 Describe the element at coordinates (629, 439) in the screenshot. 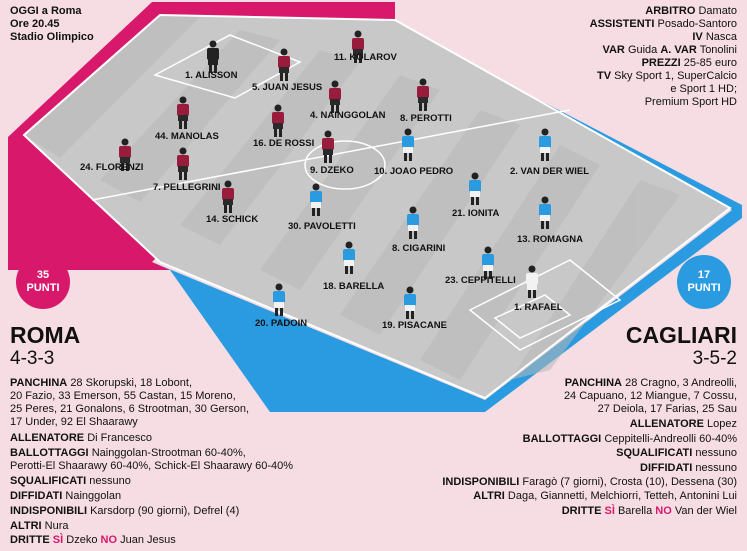

I see `cagliari-ballottaggi: BALLOTTAGGI Ceppitelli-Andreolli 60-40%` at that location.